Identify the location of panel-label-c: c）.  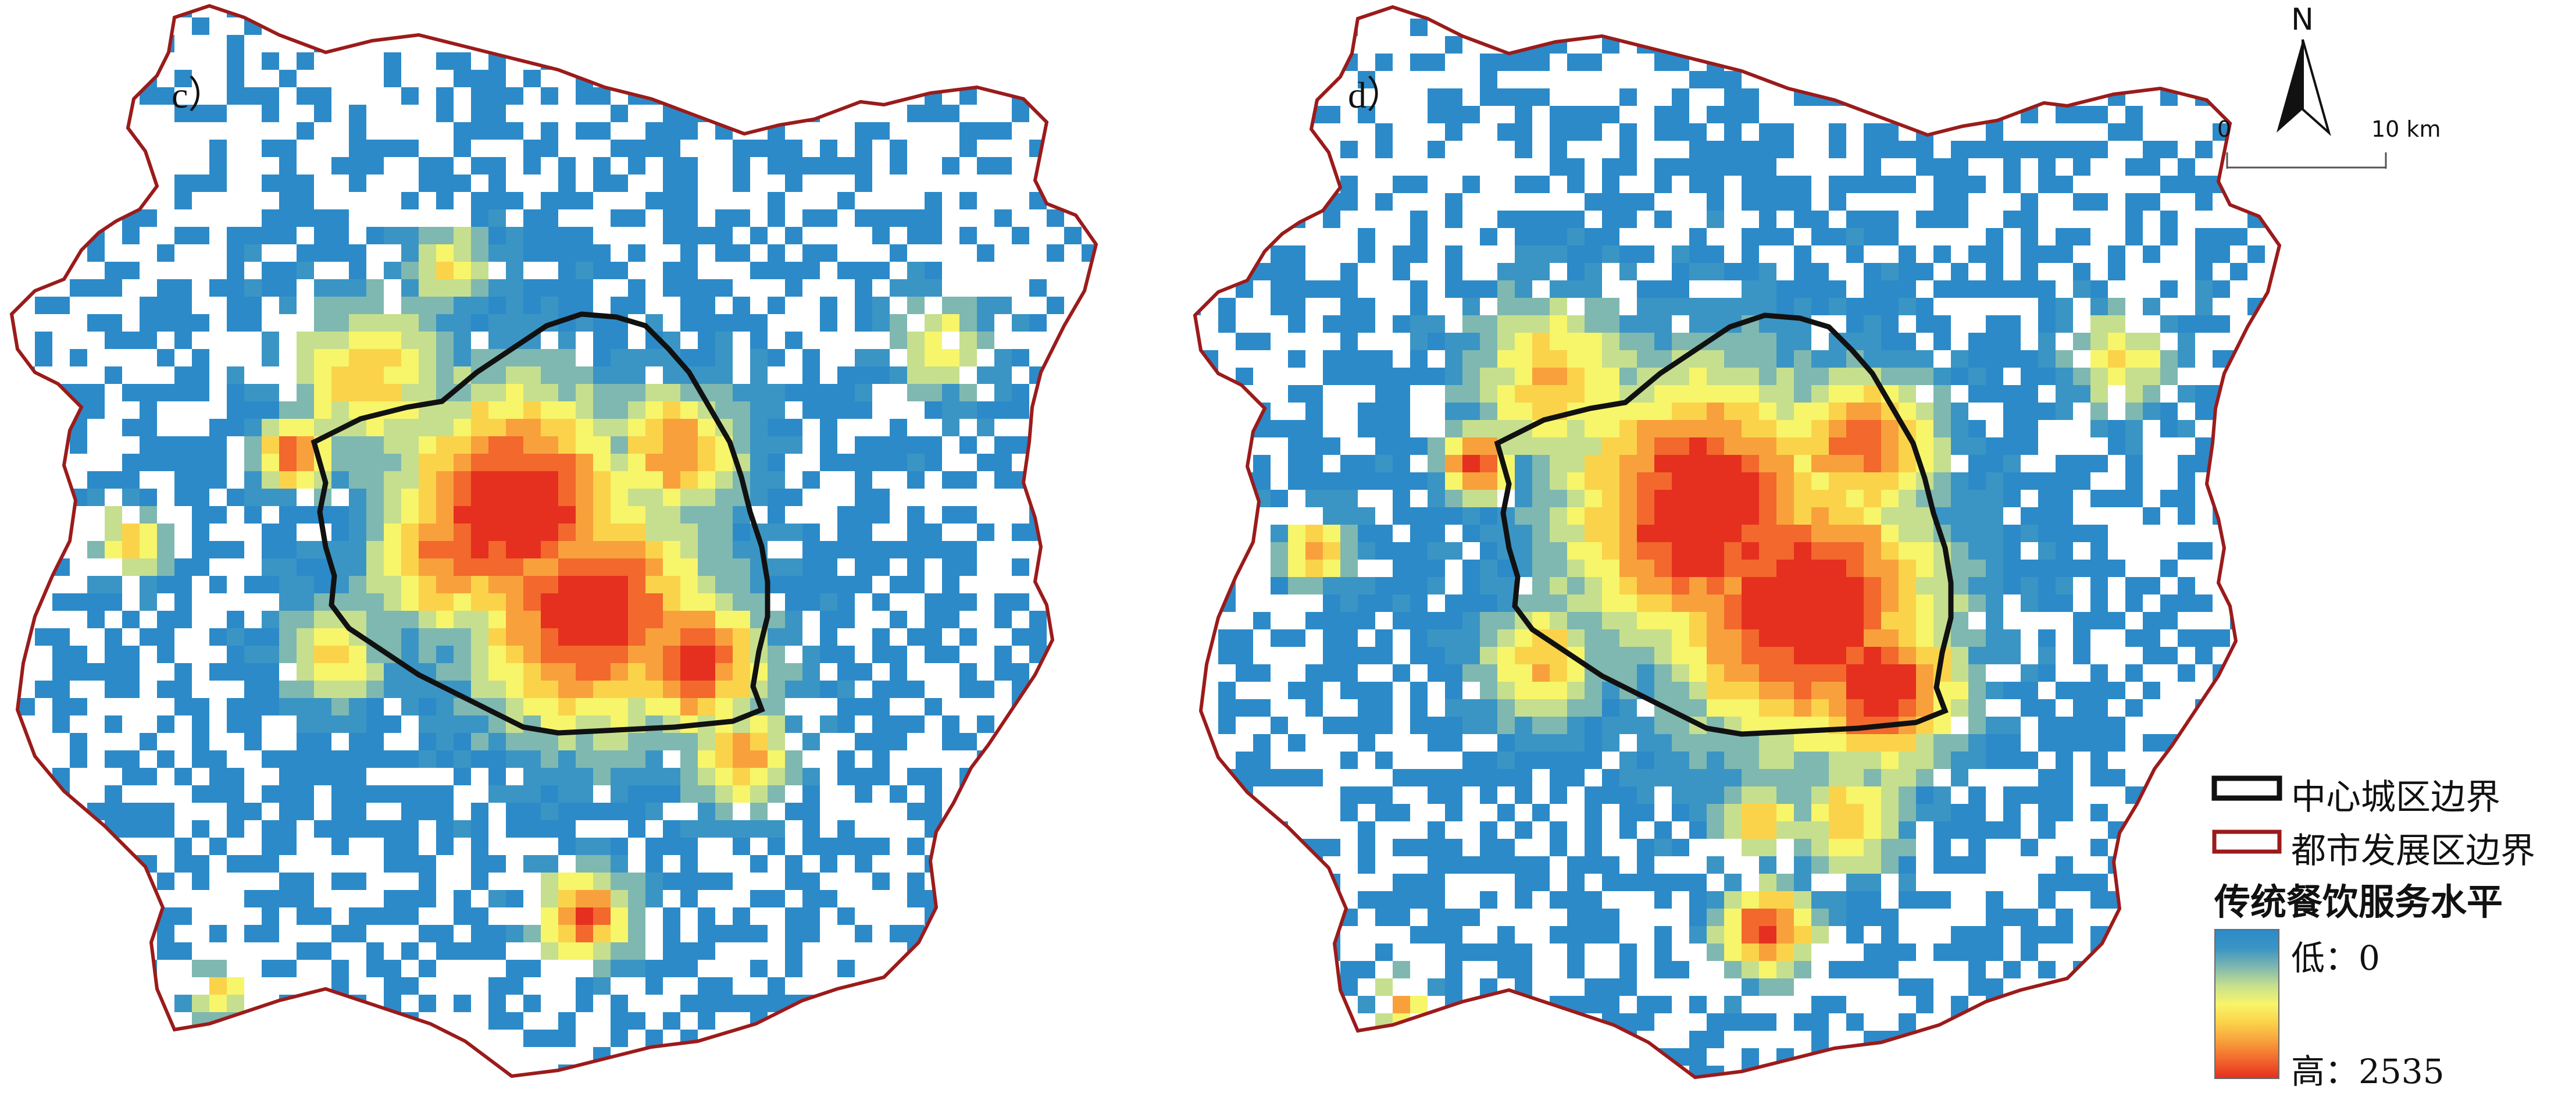
(199, 95).